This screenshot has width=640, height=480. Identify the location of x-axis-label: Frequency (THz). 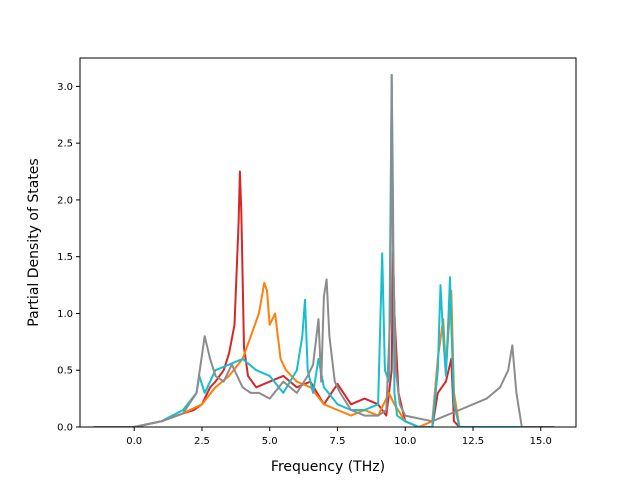
(328, 467).